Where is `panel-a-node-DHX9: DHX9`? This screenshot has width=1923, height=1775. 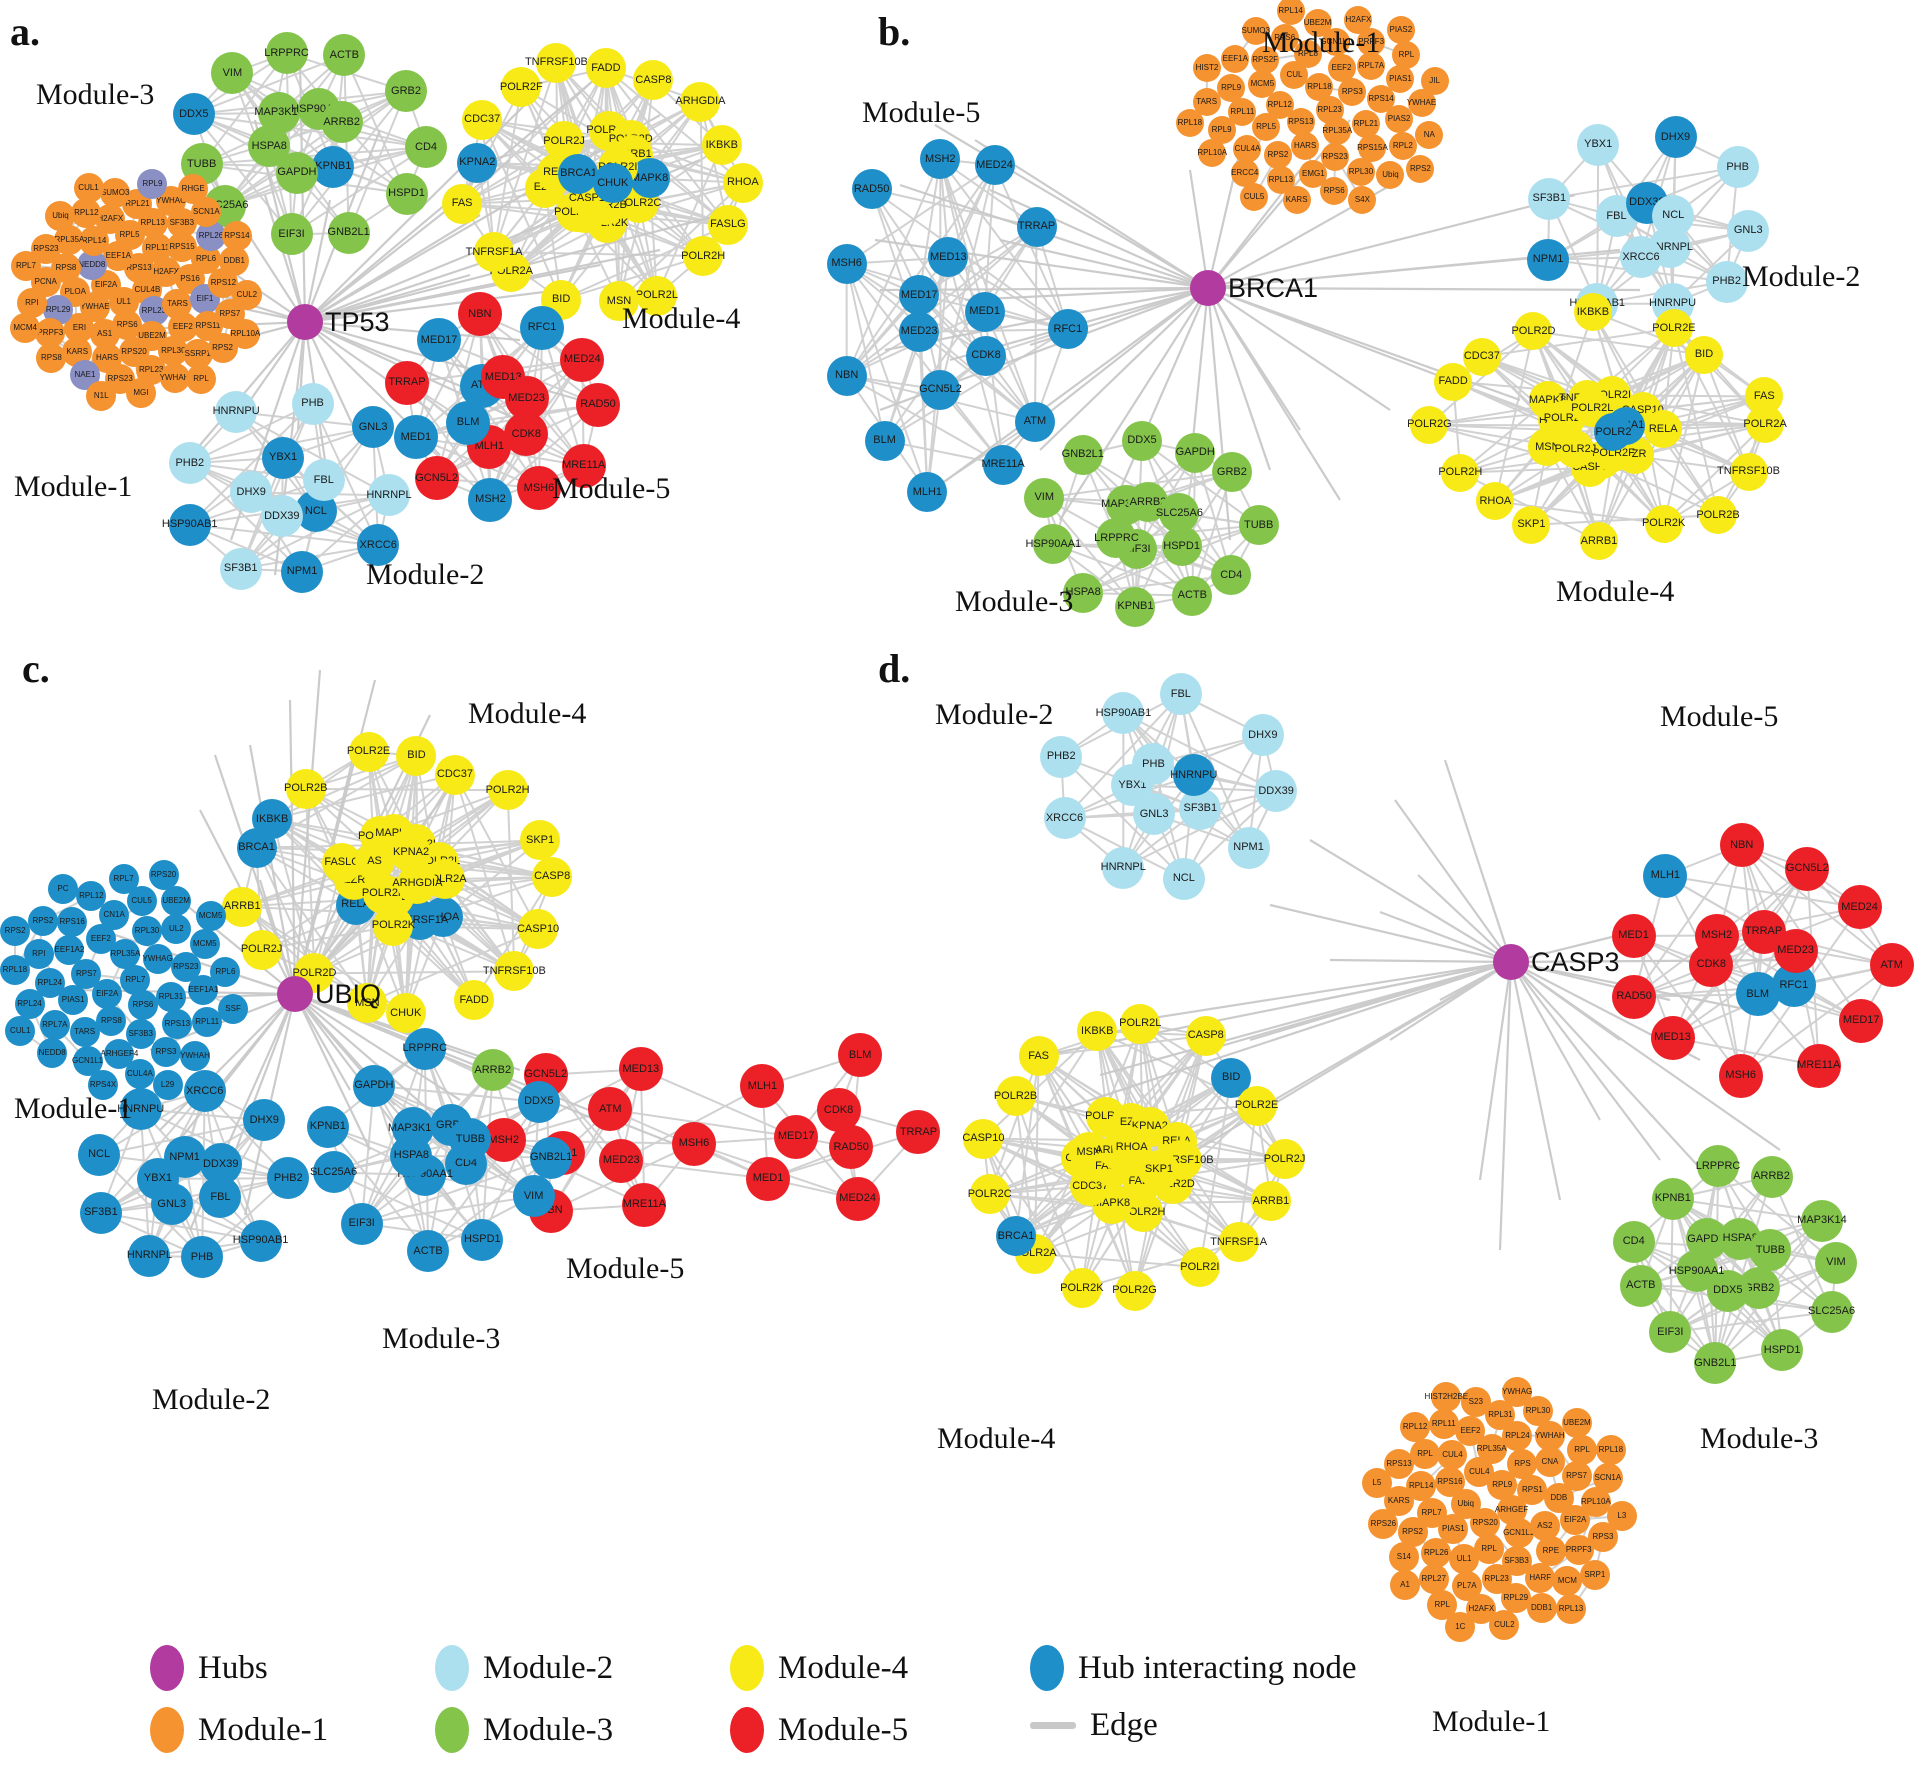 panel-a-node-DHX9: DHX9 is located at coordinates (251, 492).